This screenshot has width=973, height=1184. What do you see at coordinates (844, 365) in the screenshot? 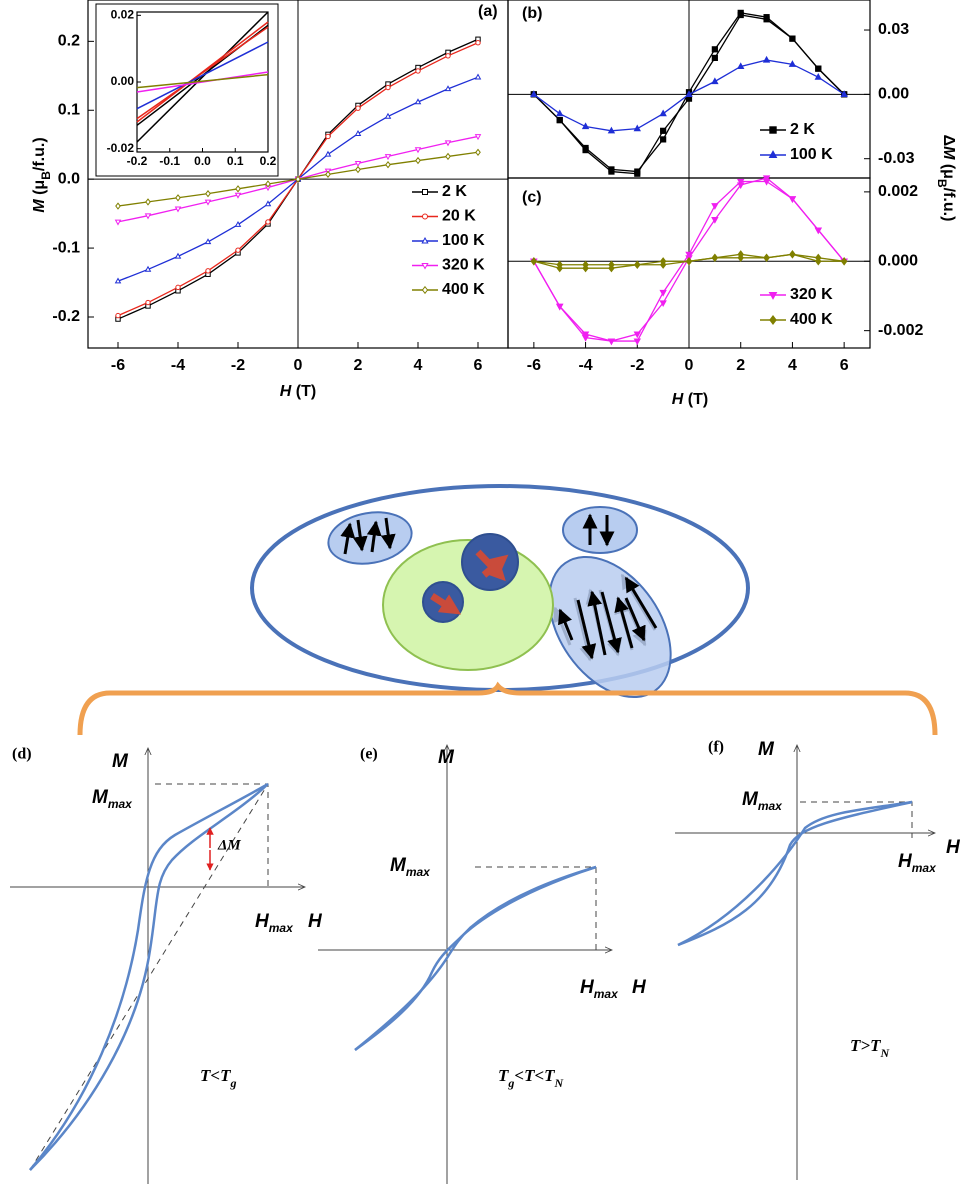
I see `x-tick-label: 6` at bounding box center [844, 365].